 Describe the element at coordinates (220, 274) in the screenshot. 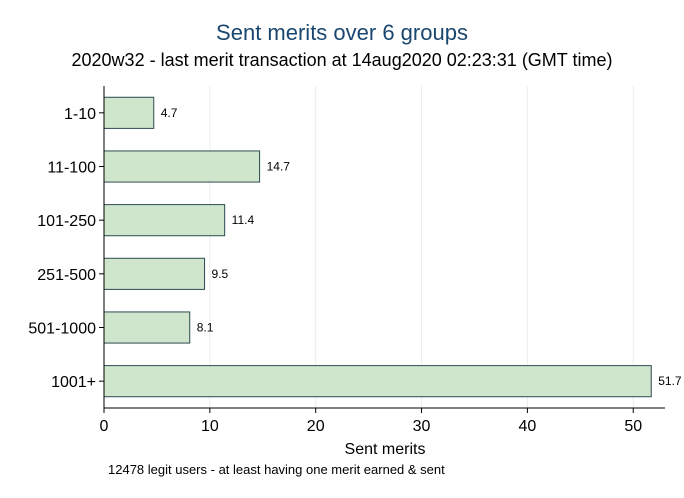

I see `bar-value-label-251-500: 9.5` at that location.